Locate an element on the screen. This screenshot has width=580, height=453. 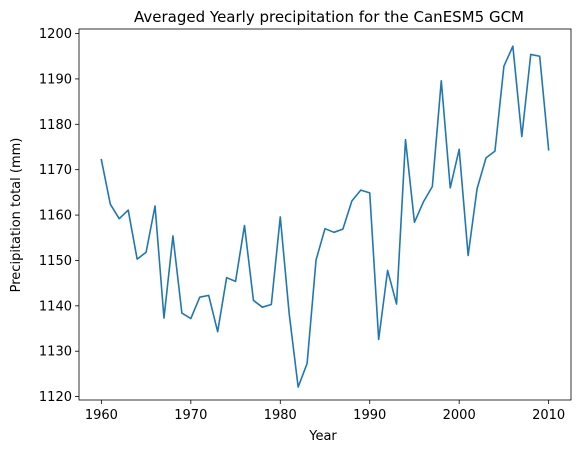
y-tick-label: 1130 is located at coordinates (55, 352).